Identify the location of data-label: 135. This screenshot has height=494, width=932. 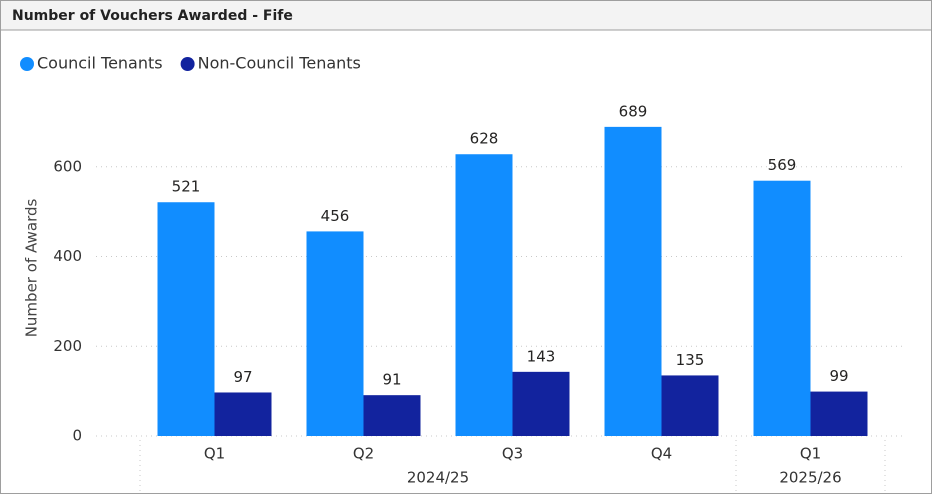
(690, 360).